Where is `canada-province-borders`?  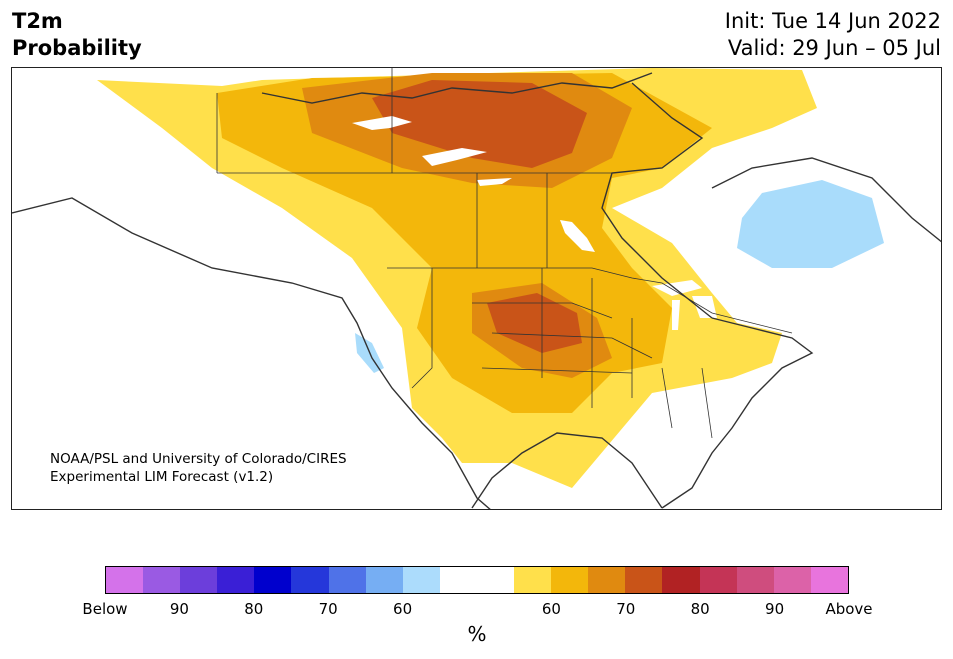 canada-province-borders is located at coordinates (414, 168).